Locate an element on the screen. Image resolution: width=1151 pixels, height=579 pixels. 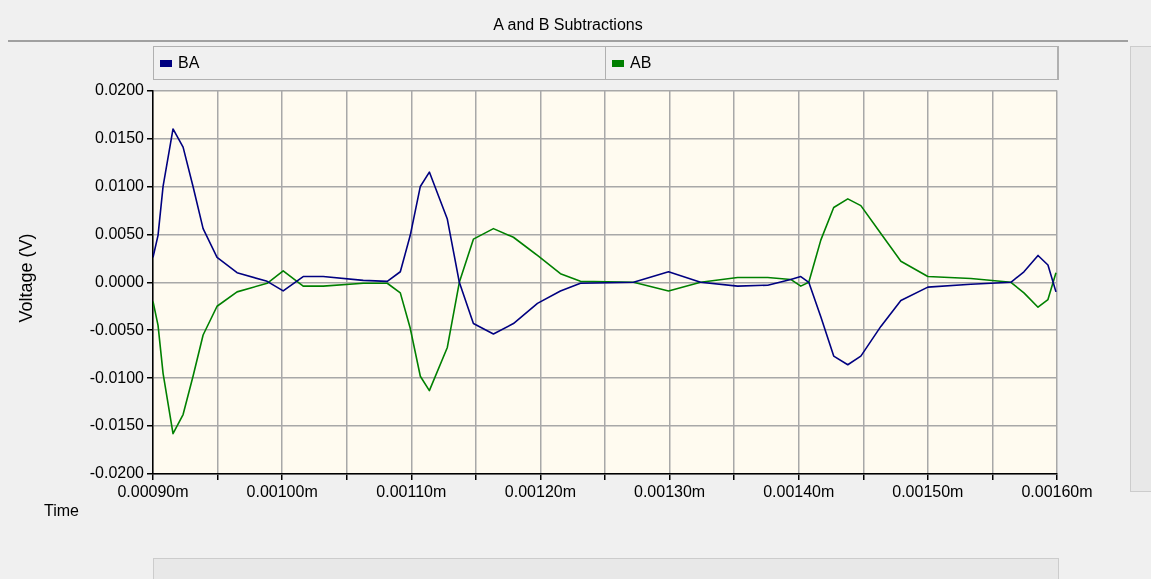
y-tick-label: -0.0150 is located at coordinates (117, 425).